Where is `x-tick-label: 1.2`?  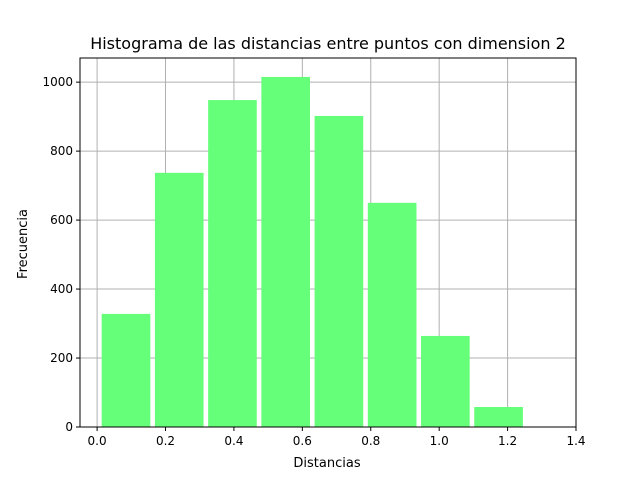 x-tick-label: 1.2 is located at coordinates (507, 441).